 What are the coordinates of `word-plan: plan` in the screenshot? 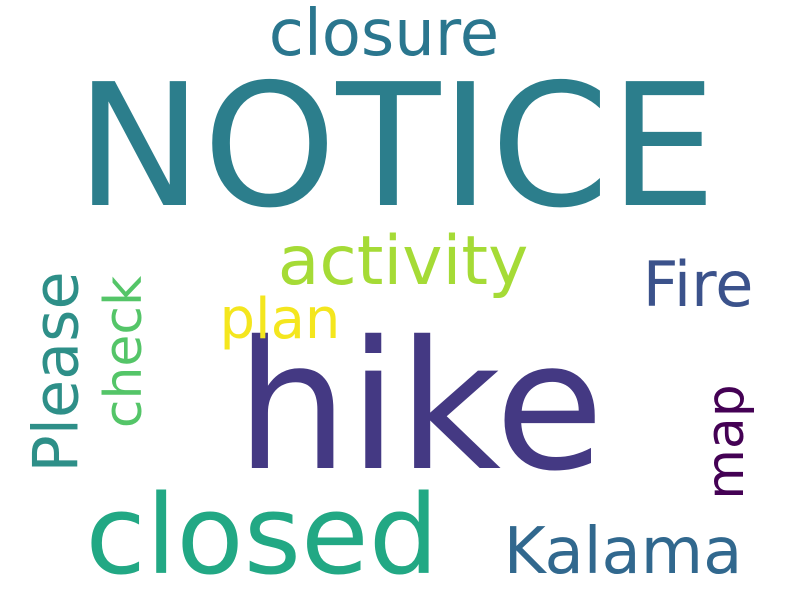 It's located at (280, 319).